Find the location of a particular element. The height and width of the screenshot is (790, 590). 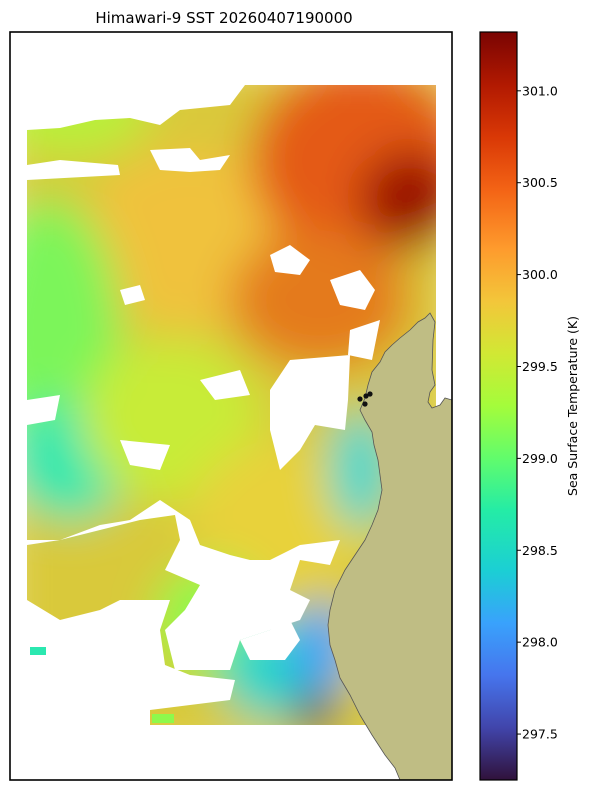

colorbar-ticks: 297.5 298.0 298.5 299.0 299.5 300.0 300.5 301.0 is located at coordinates (537, 412).